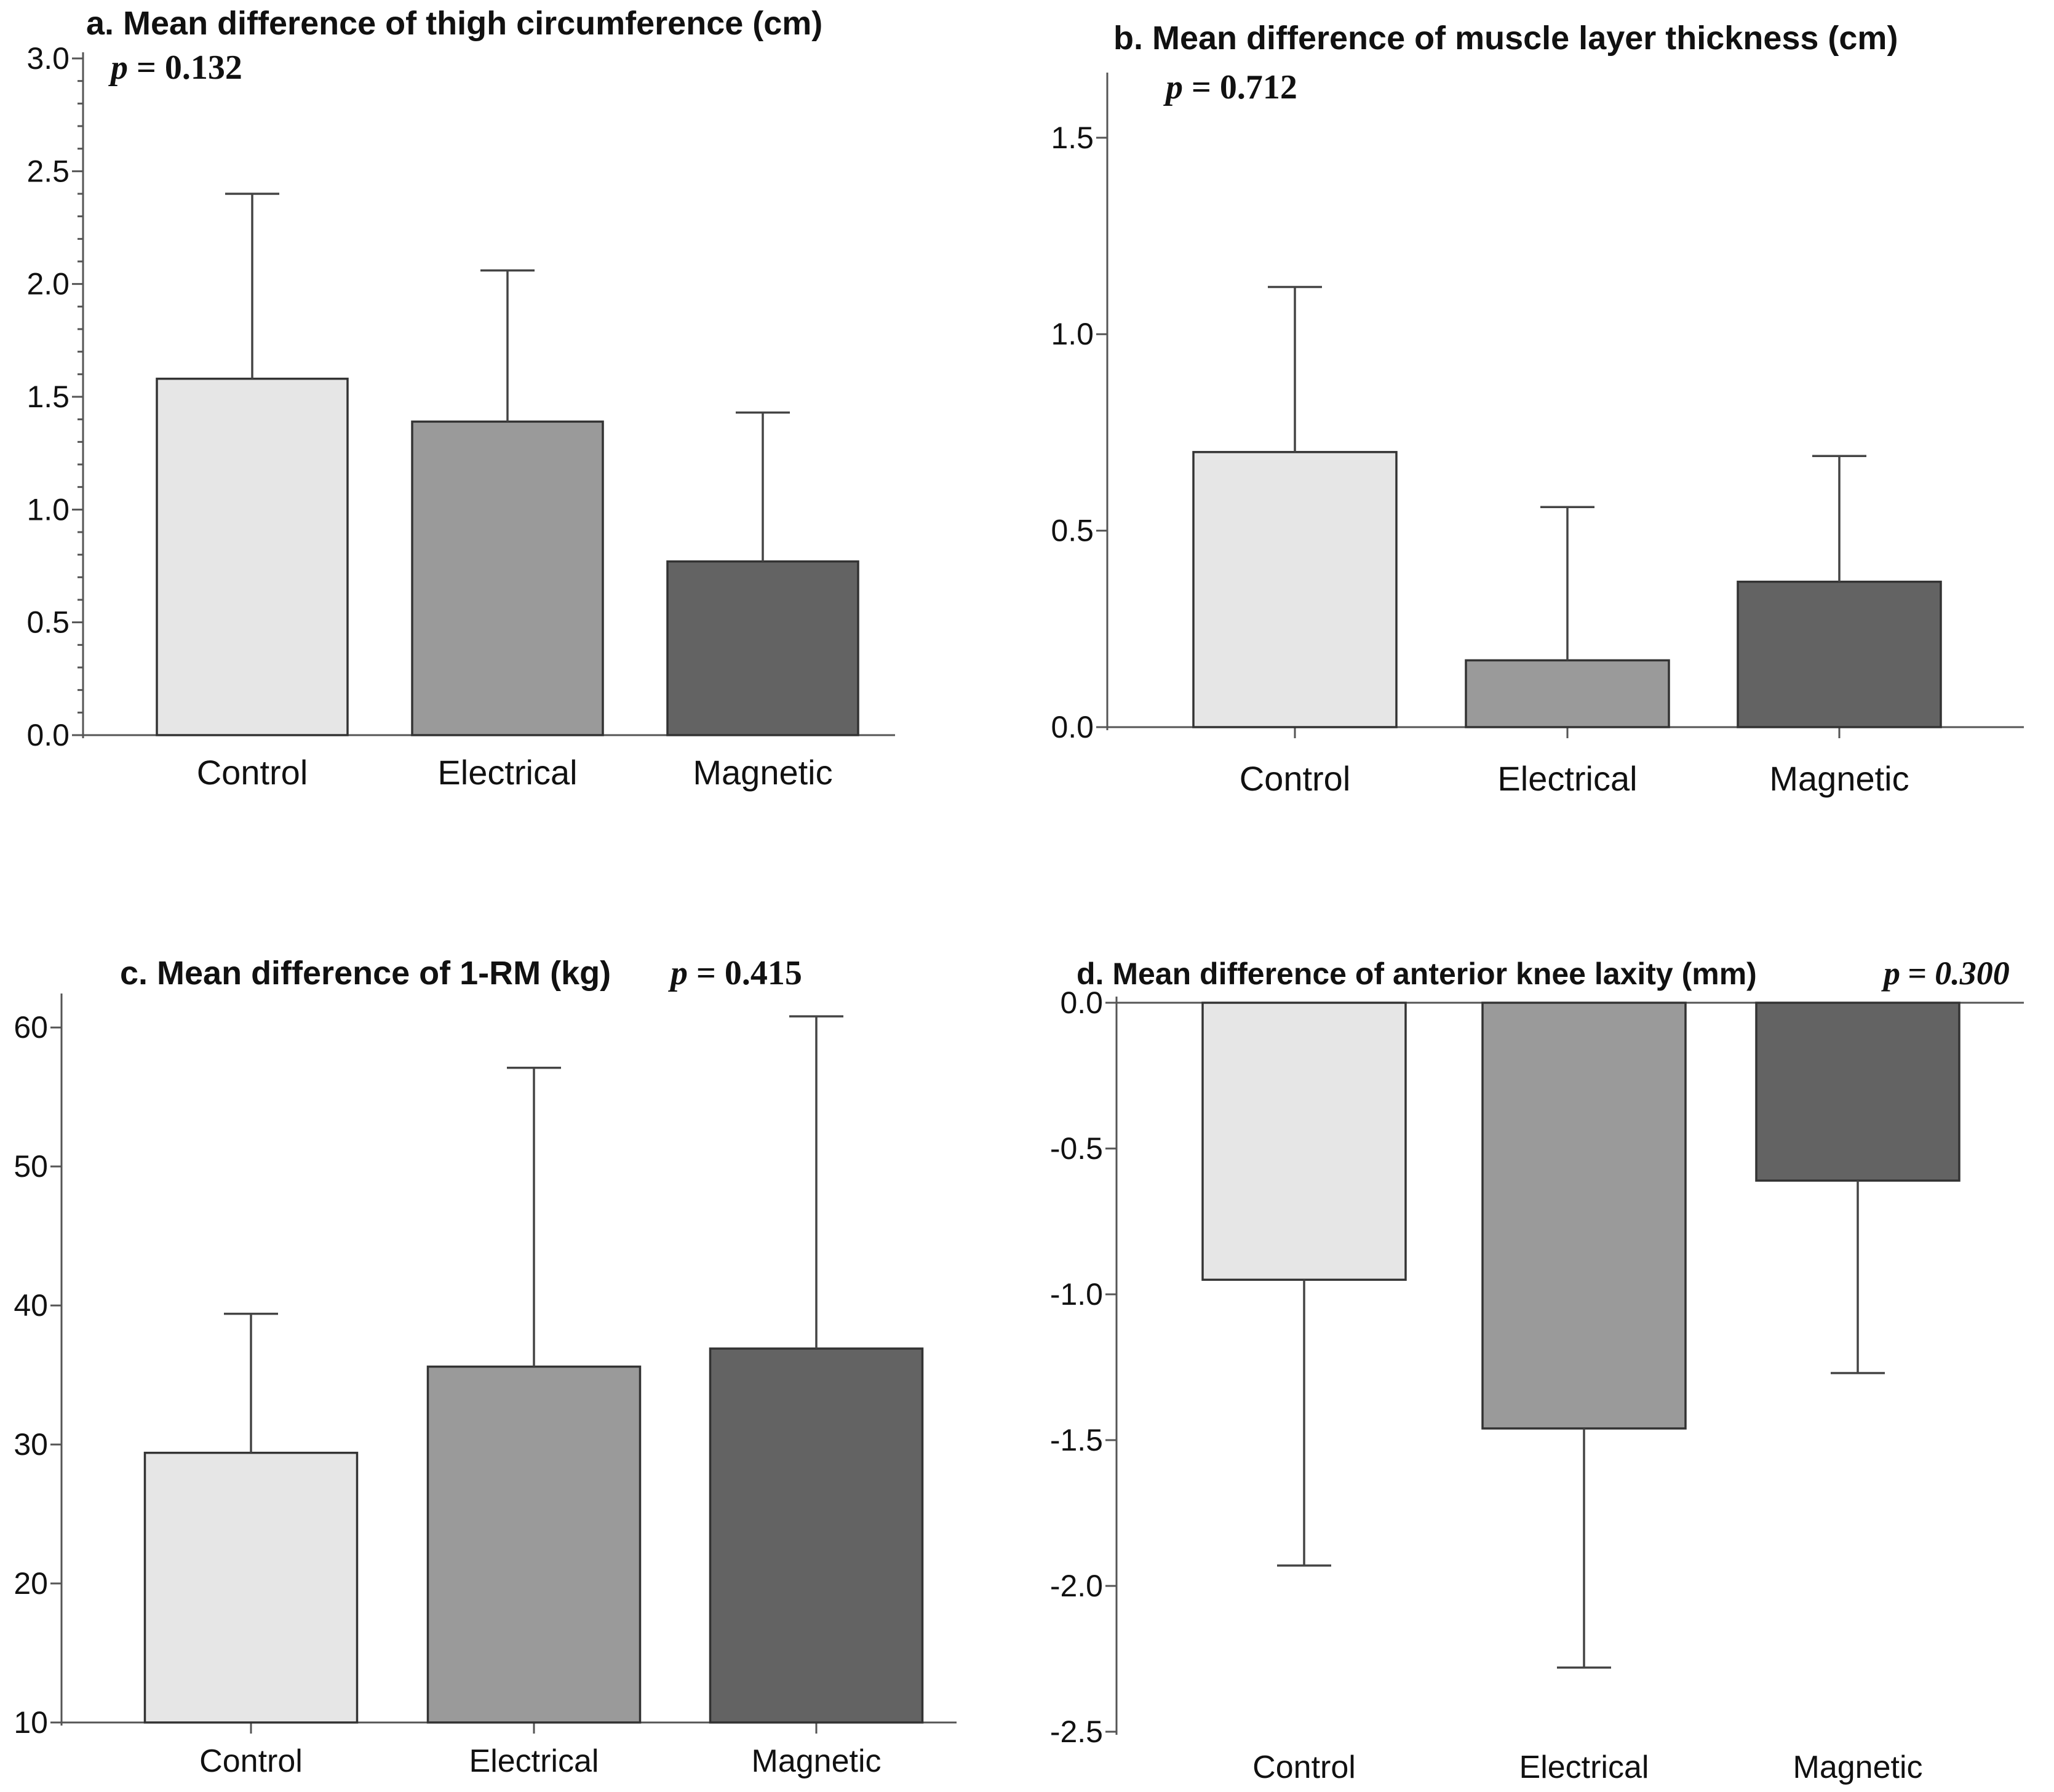  Describe the element at coordinates (1567, 779) in the screenshot. I see `panel-b-category-label: Electrical` at that location.